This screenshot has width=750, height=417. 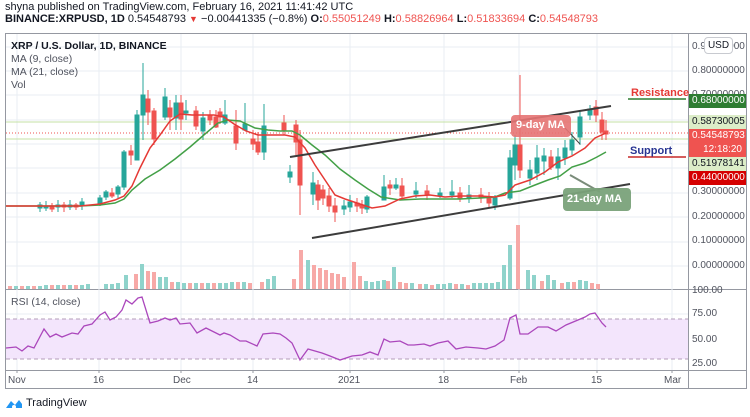 I want to click on time-tick: Dec, so click(x=182, y=380).